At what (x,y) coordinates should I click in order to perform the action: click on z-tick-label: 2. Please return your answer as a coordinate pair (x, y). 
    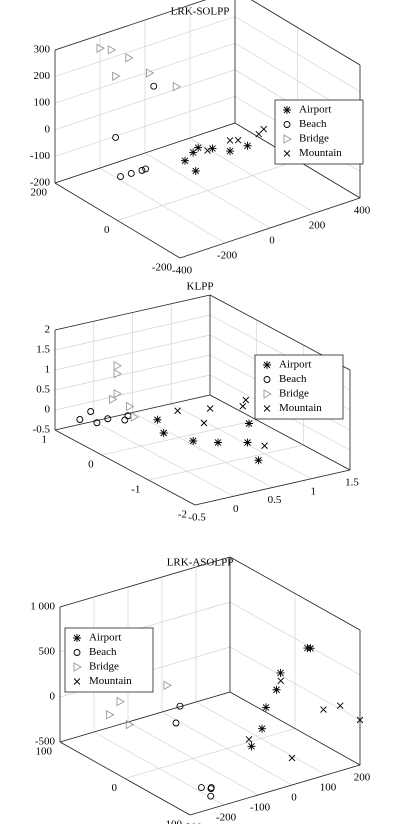
    Looking at the image, I should click on (48, 330).